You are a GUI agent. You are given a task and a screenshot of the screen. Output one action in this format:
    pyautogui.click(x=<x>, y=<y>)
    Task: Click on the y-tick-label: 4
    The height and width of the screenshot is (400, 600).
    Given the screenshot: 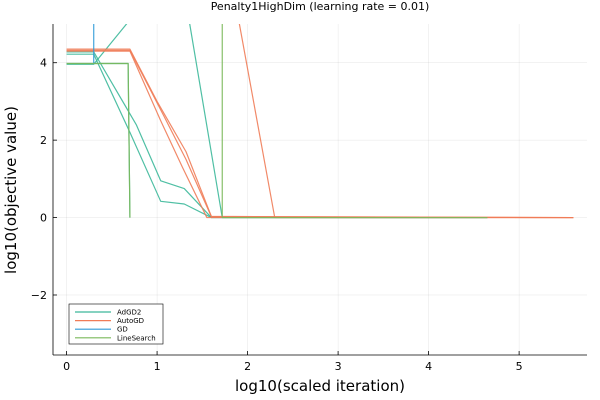 What is the action you would take?
    pyautogui.click(x=43, y=63)
    